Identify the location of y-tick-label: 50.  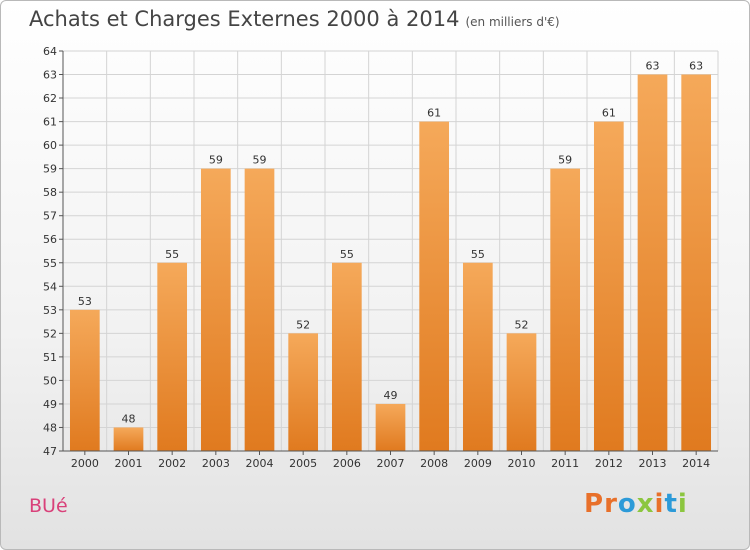
(50, 380).